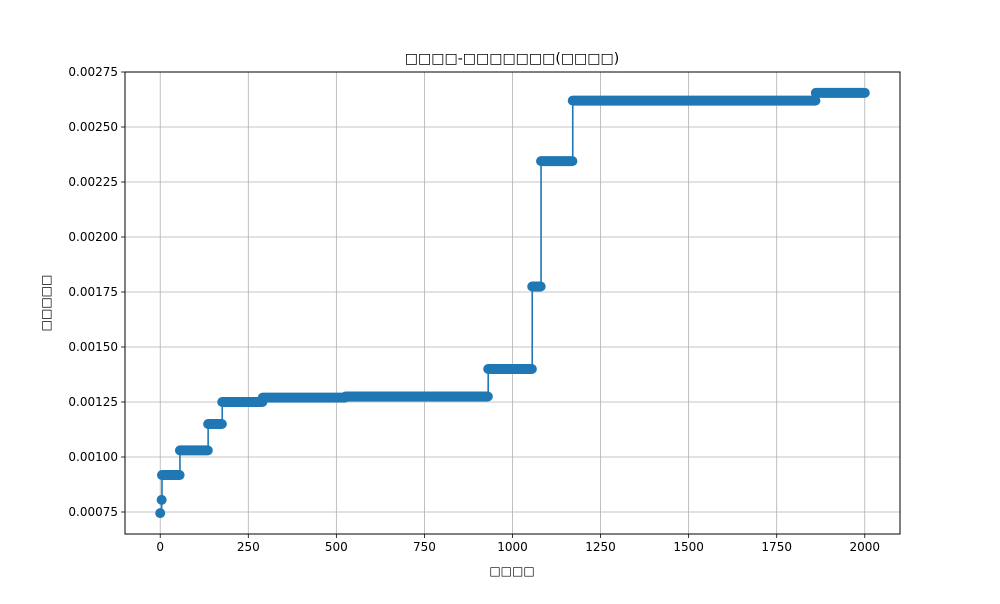 The width and height of the screenshot is (1000, 604). Describe the element at coordinates (93, 182) in the screenshot. I see `y-tick-label: 0.00225` at that location.